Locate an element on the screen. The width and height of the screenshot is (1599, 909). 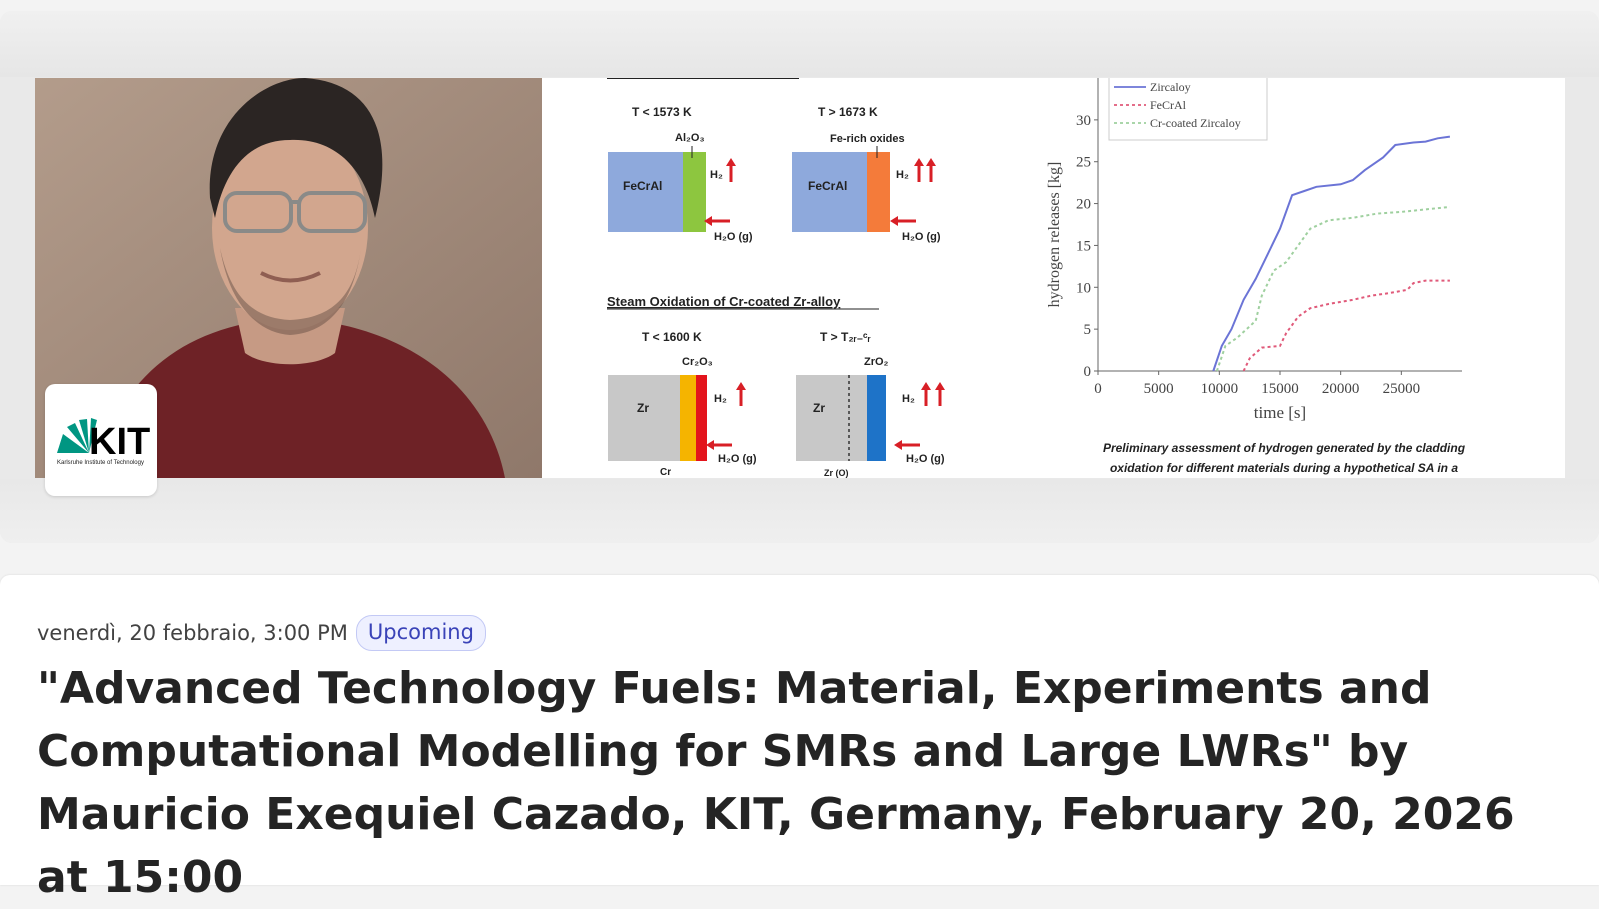
event-date: venerdì, 20 febbraio, 3:00 PM is located at coordinates (192, 633).